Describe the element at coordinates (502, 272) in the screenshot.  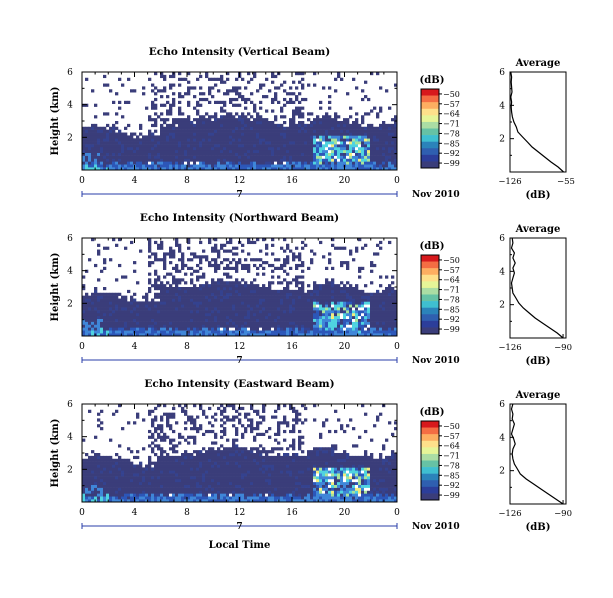
I see `profile-y-tick-label: 4` at that location.